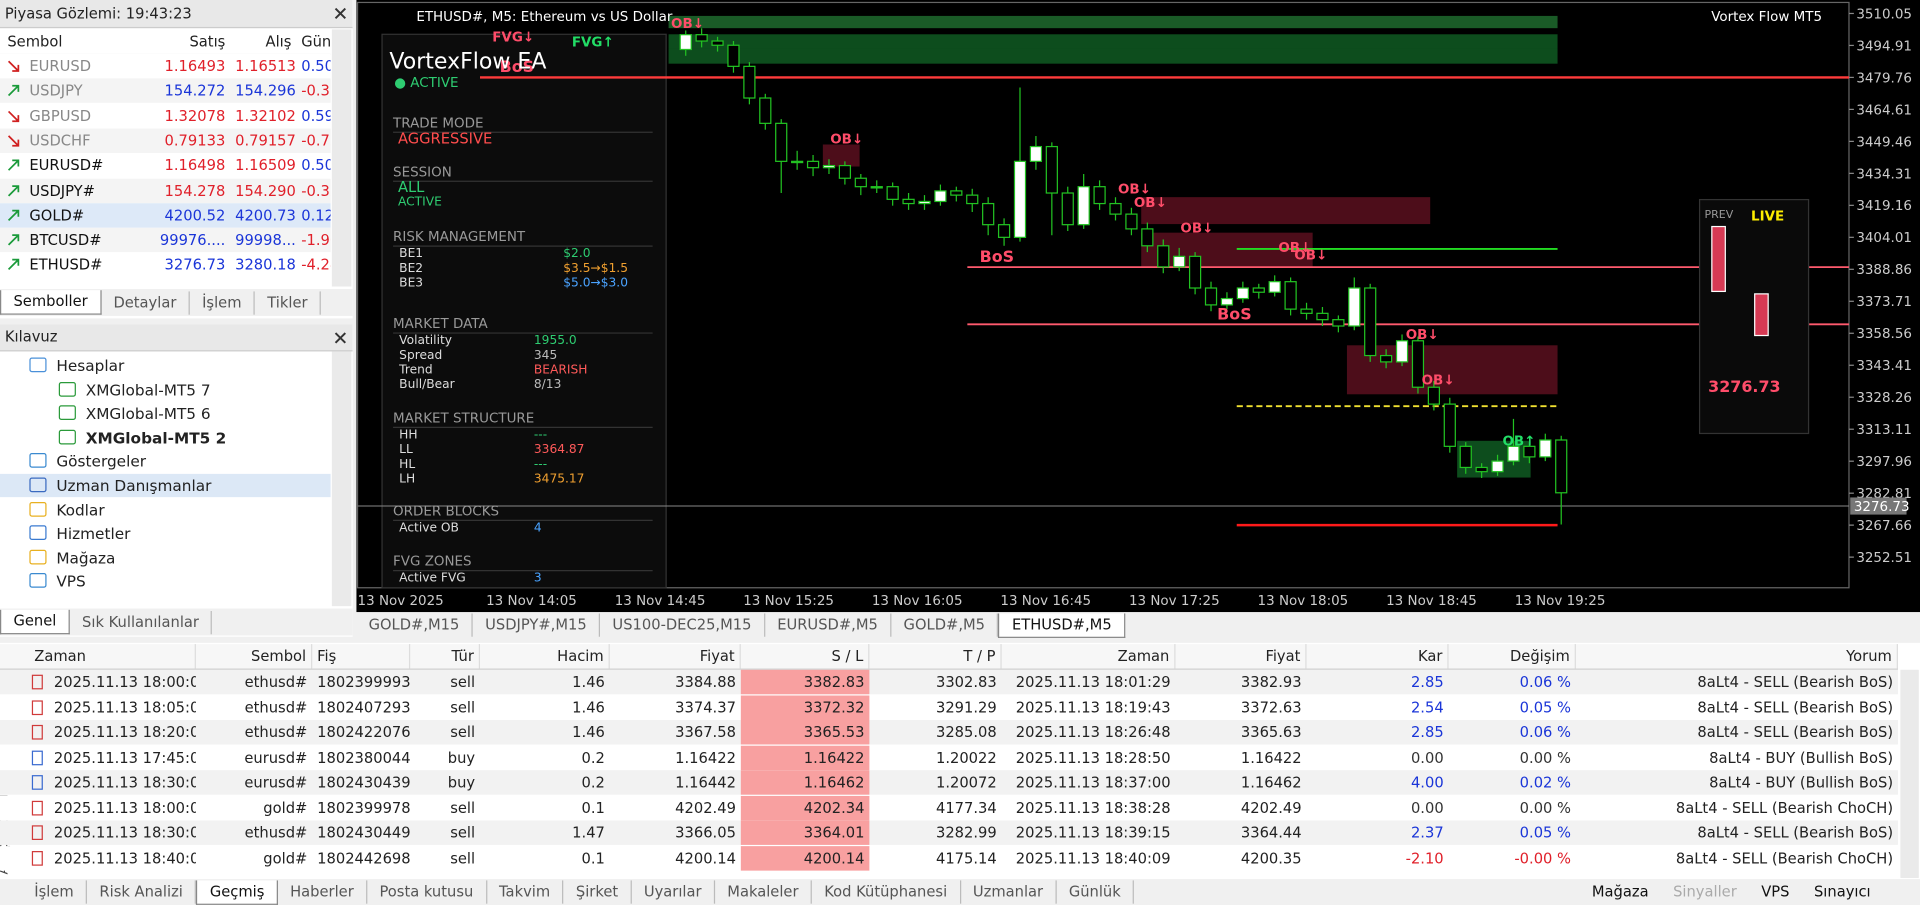 The image size is (1920, 905). I want to click on column-header: Fiş, so click(361, 656).